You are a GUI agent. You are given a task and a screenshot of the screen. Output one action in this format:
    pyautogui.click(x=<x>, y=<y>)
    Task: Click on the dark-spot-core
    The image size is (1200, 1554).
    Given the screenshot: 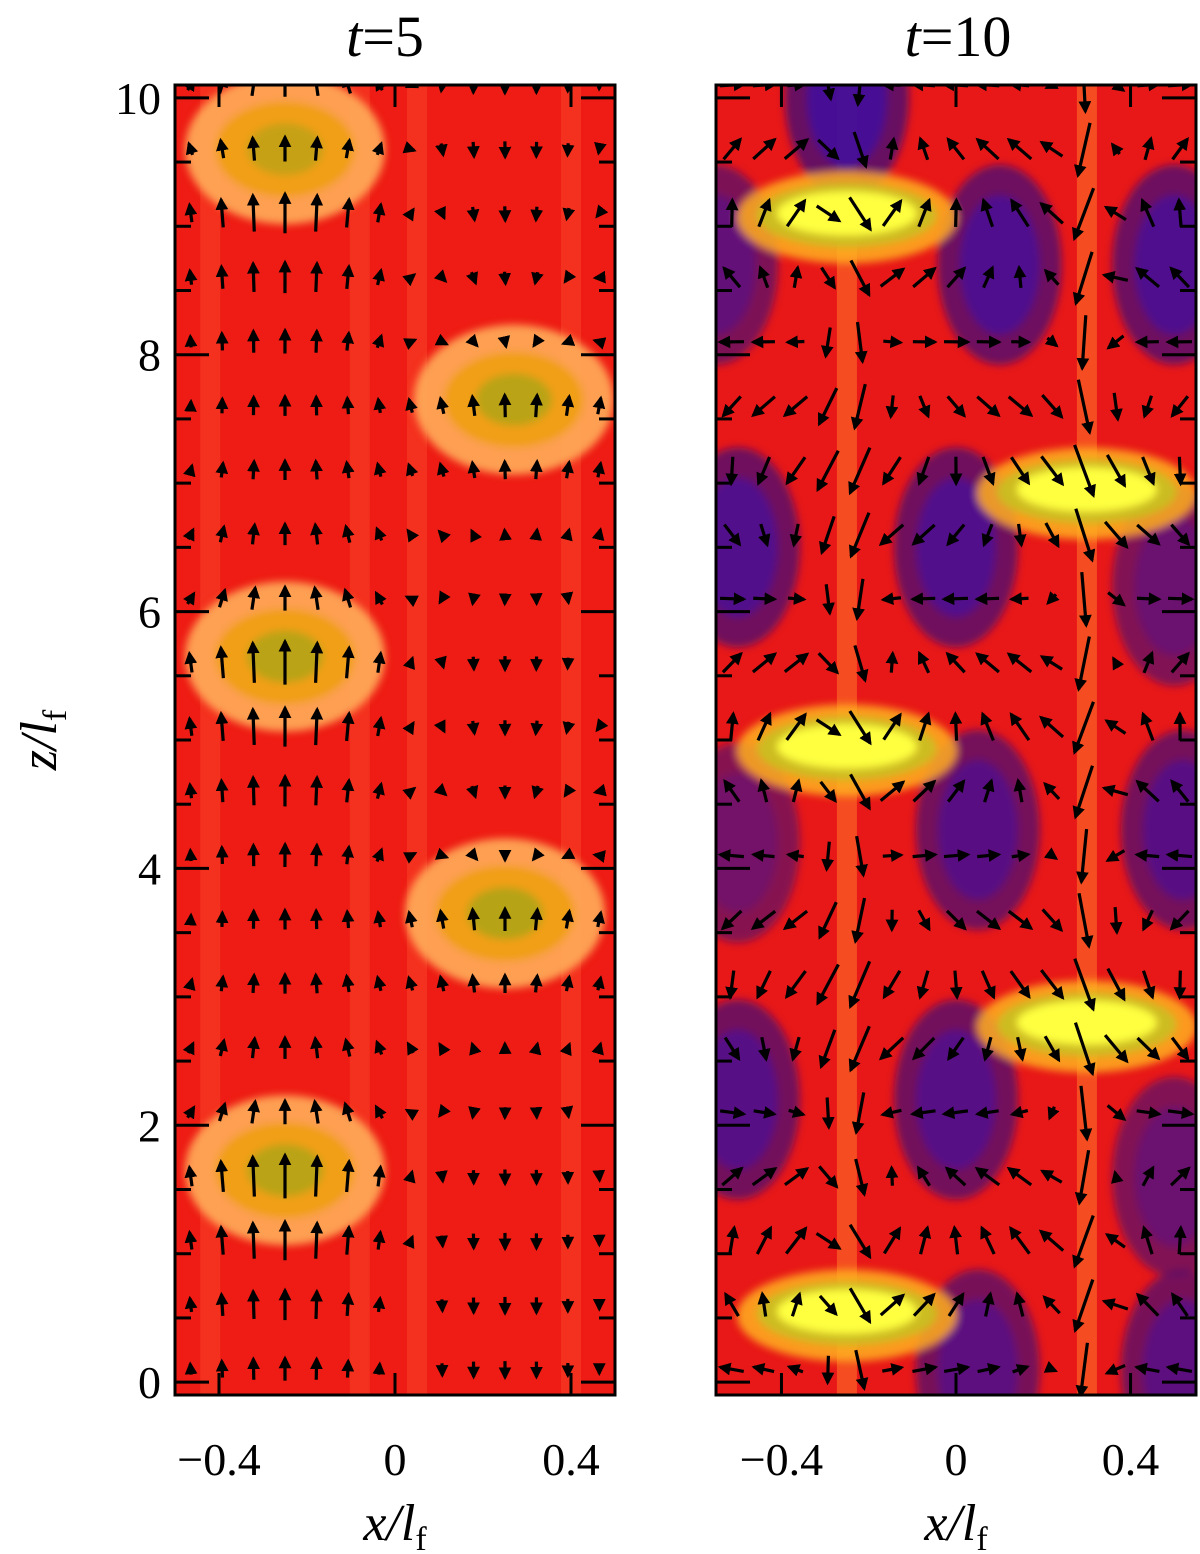 What is the action you would take?
    pyautogui.click(x=747, y=1099)
    